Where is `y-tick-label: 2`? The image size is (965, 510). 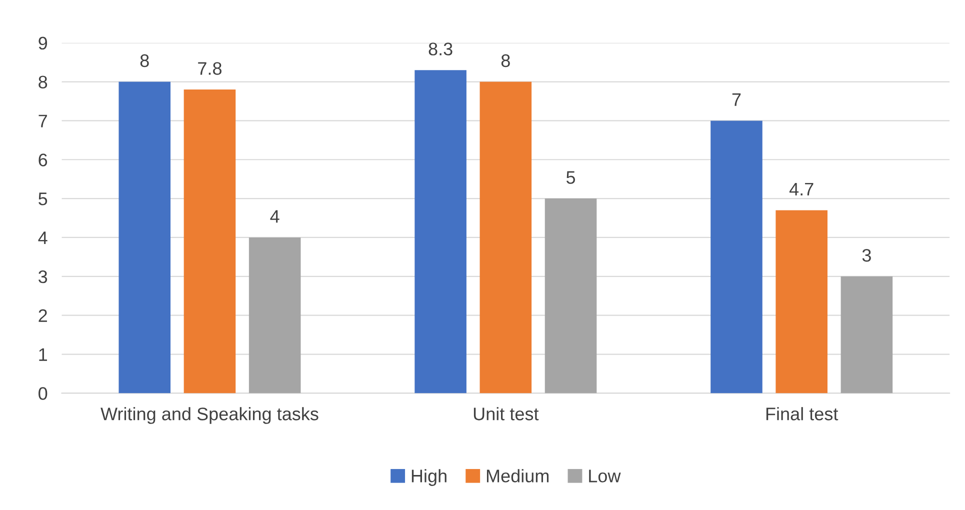
y-tick-label: 2 is located at coordinates (42, 315).